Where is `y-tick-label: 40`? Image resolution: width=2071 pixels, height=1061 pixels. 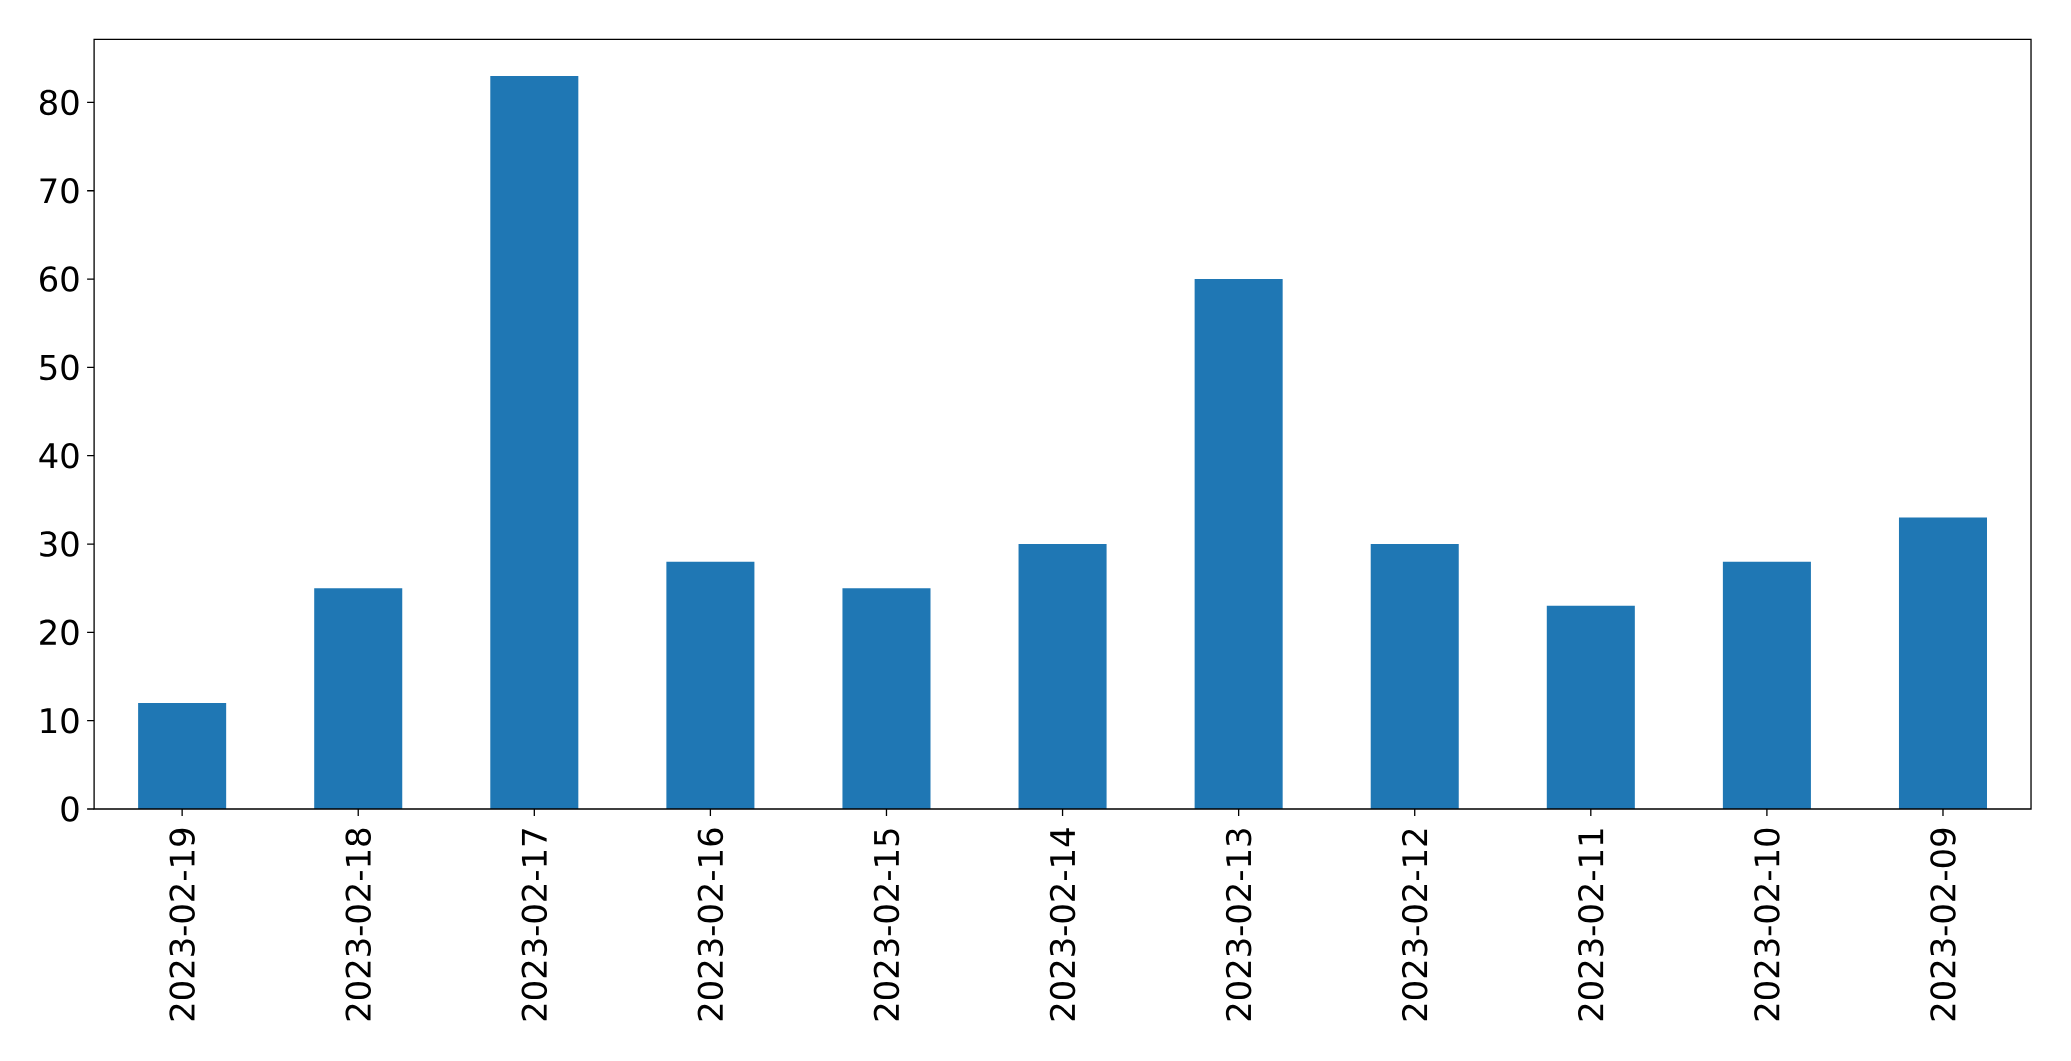 y-tick-label: 40 is located at coordinates (59, 455).